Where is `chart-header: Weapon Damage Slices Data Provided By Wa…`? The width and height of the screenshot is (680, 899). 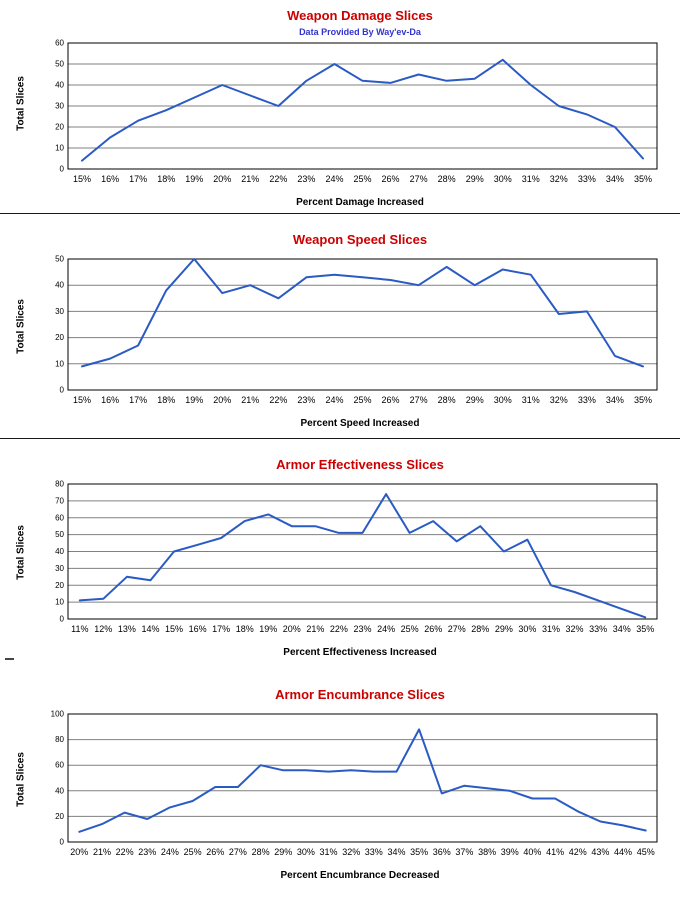
chart-header: Weapon Damage Slices Data Provided By Wa… is located at coordinates (360, 23).